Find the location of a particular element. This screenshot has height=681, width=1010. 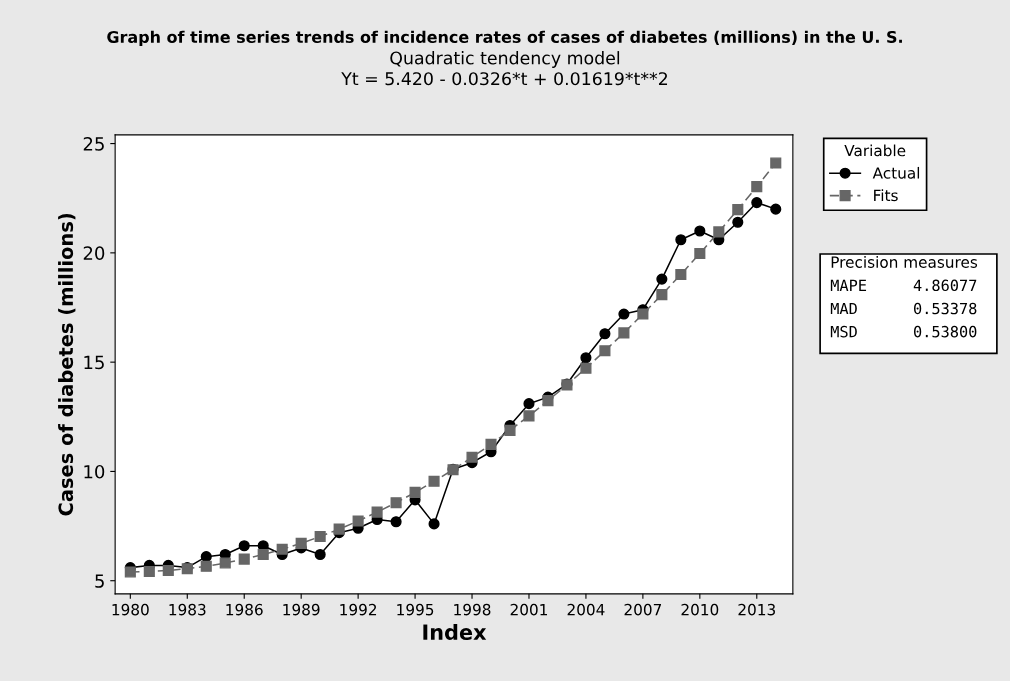

y-tick-label: 15 is located at coordinates (94, 362).